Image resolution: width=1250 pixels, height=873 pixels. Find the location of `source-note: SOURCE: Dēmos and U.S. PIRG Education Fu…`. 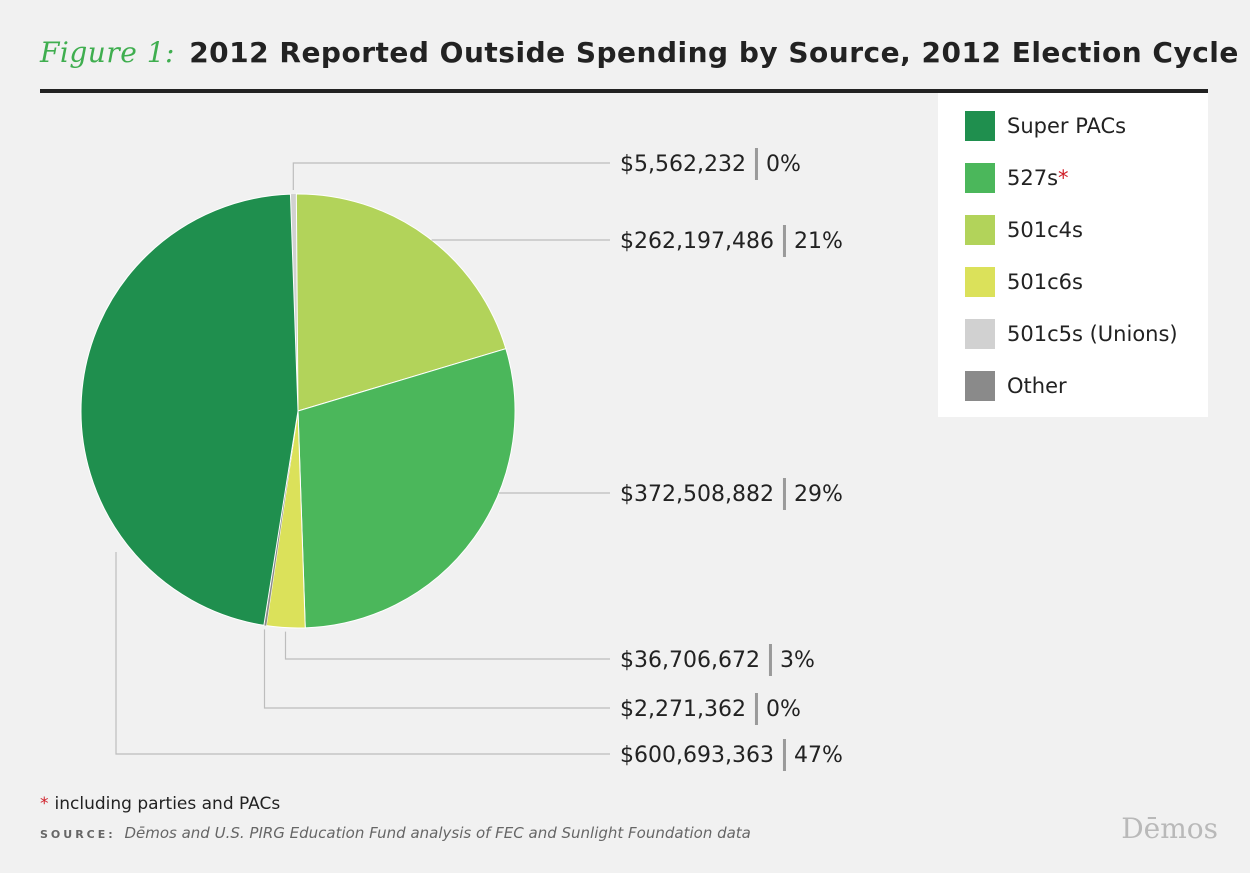

source-note: SOURCE: Dēmos and U.S. PIRG Education Fu… is located at coordinates (395, 833).